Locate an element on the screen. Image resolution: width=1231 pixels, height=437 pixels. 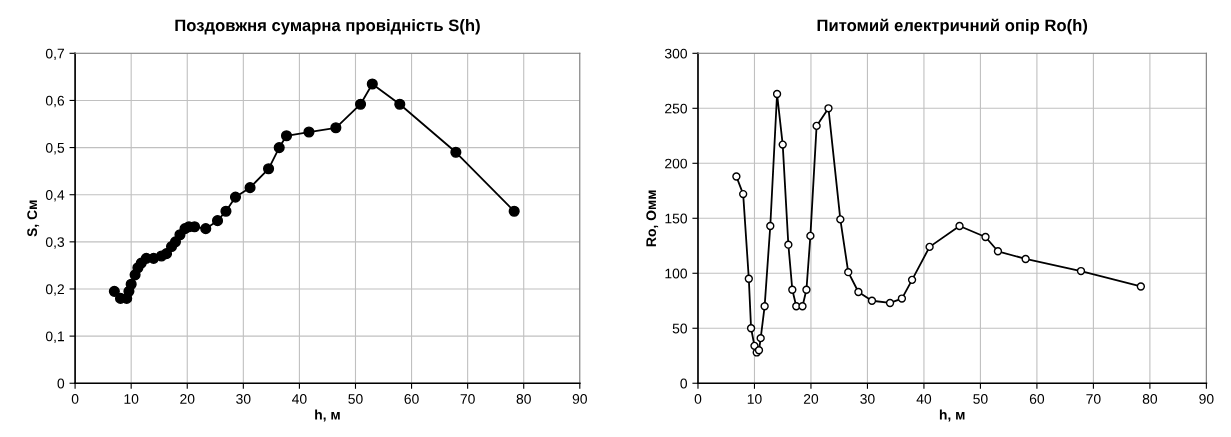
y-axis-title: Ro, Омм is located at coordinates (652, 218).